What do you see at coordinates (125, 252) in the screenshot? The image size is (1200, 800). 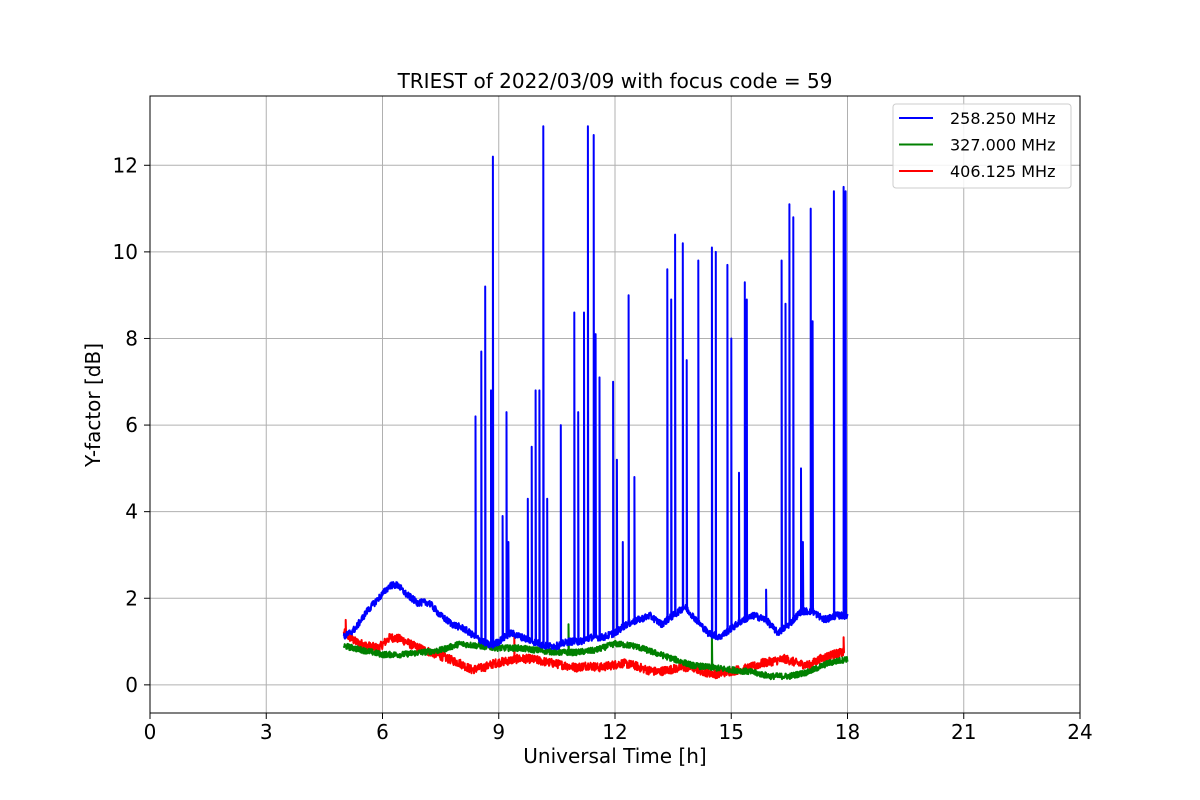 I see `y-tick-label: 10` at bounding box center [125, 252].